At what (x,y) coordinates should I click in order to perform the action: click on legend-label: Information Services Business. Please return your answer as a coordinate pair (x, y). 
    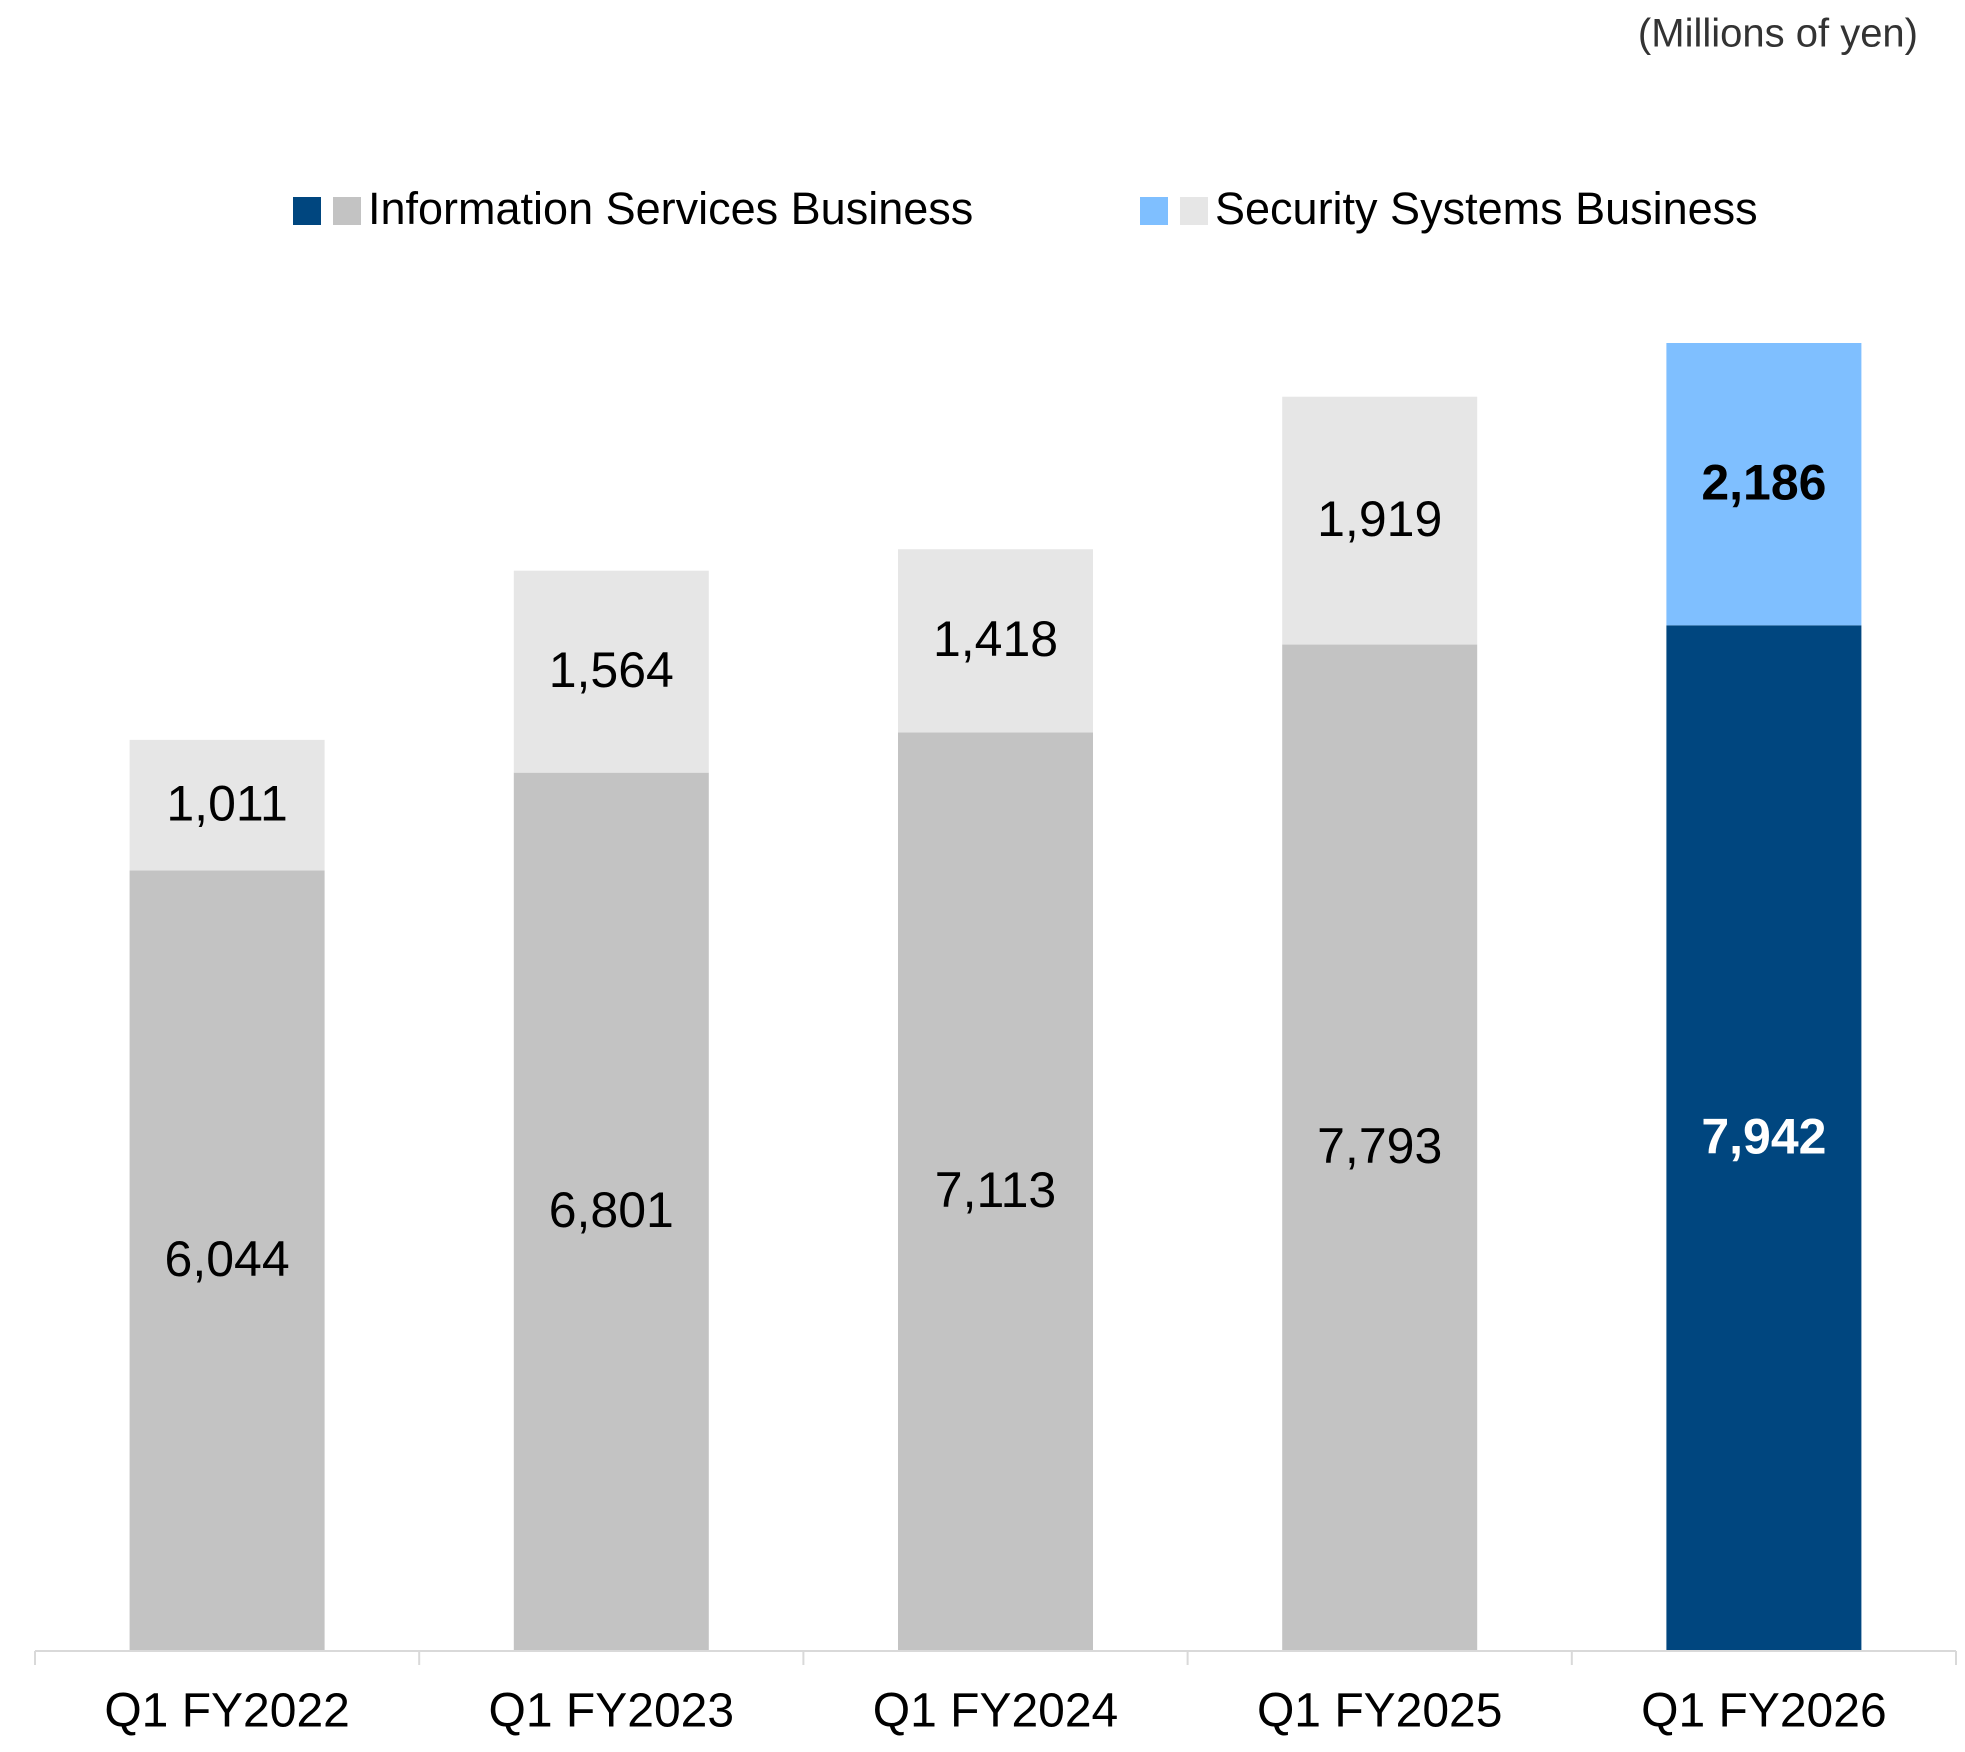
    Looking at the image, I should click on (670, 208).